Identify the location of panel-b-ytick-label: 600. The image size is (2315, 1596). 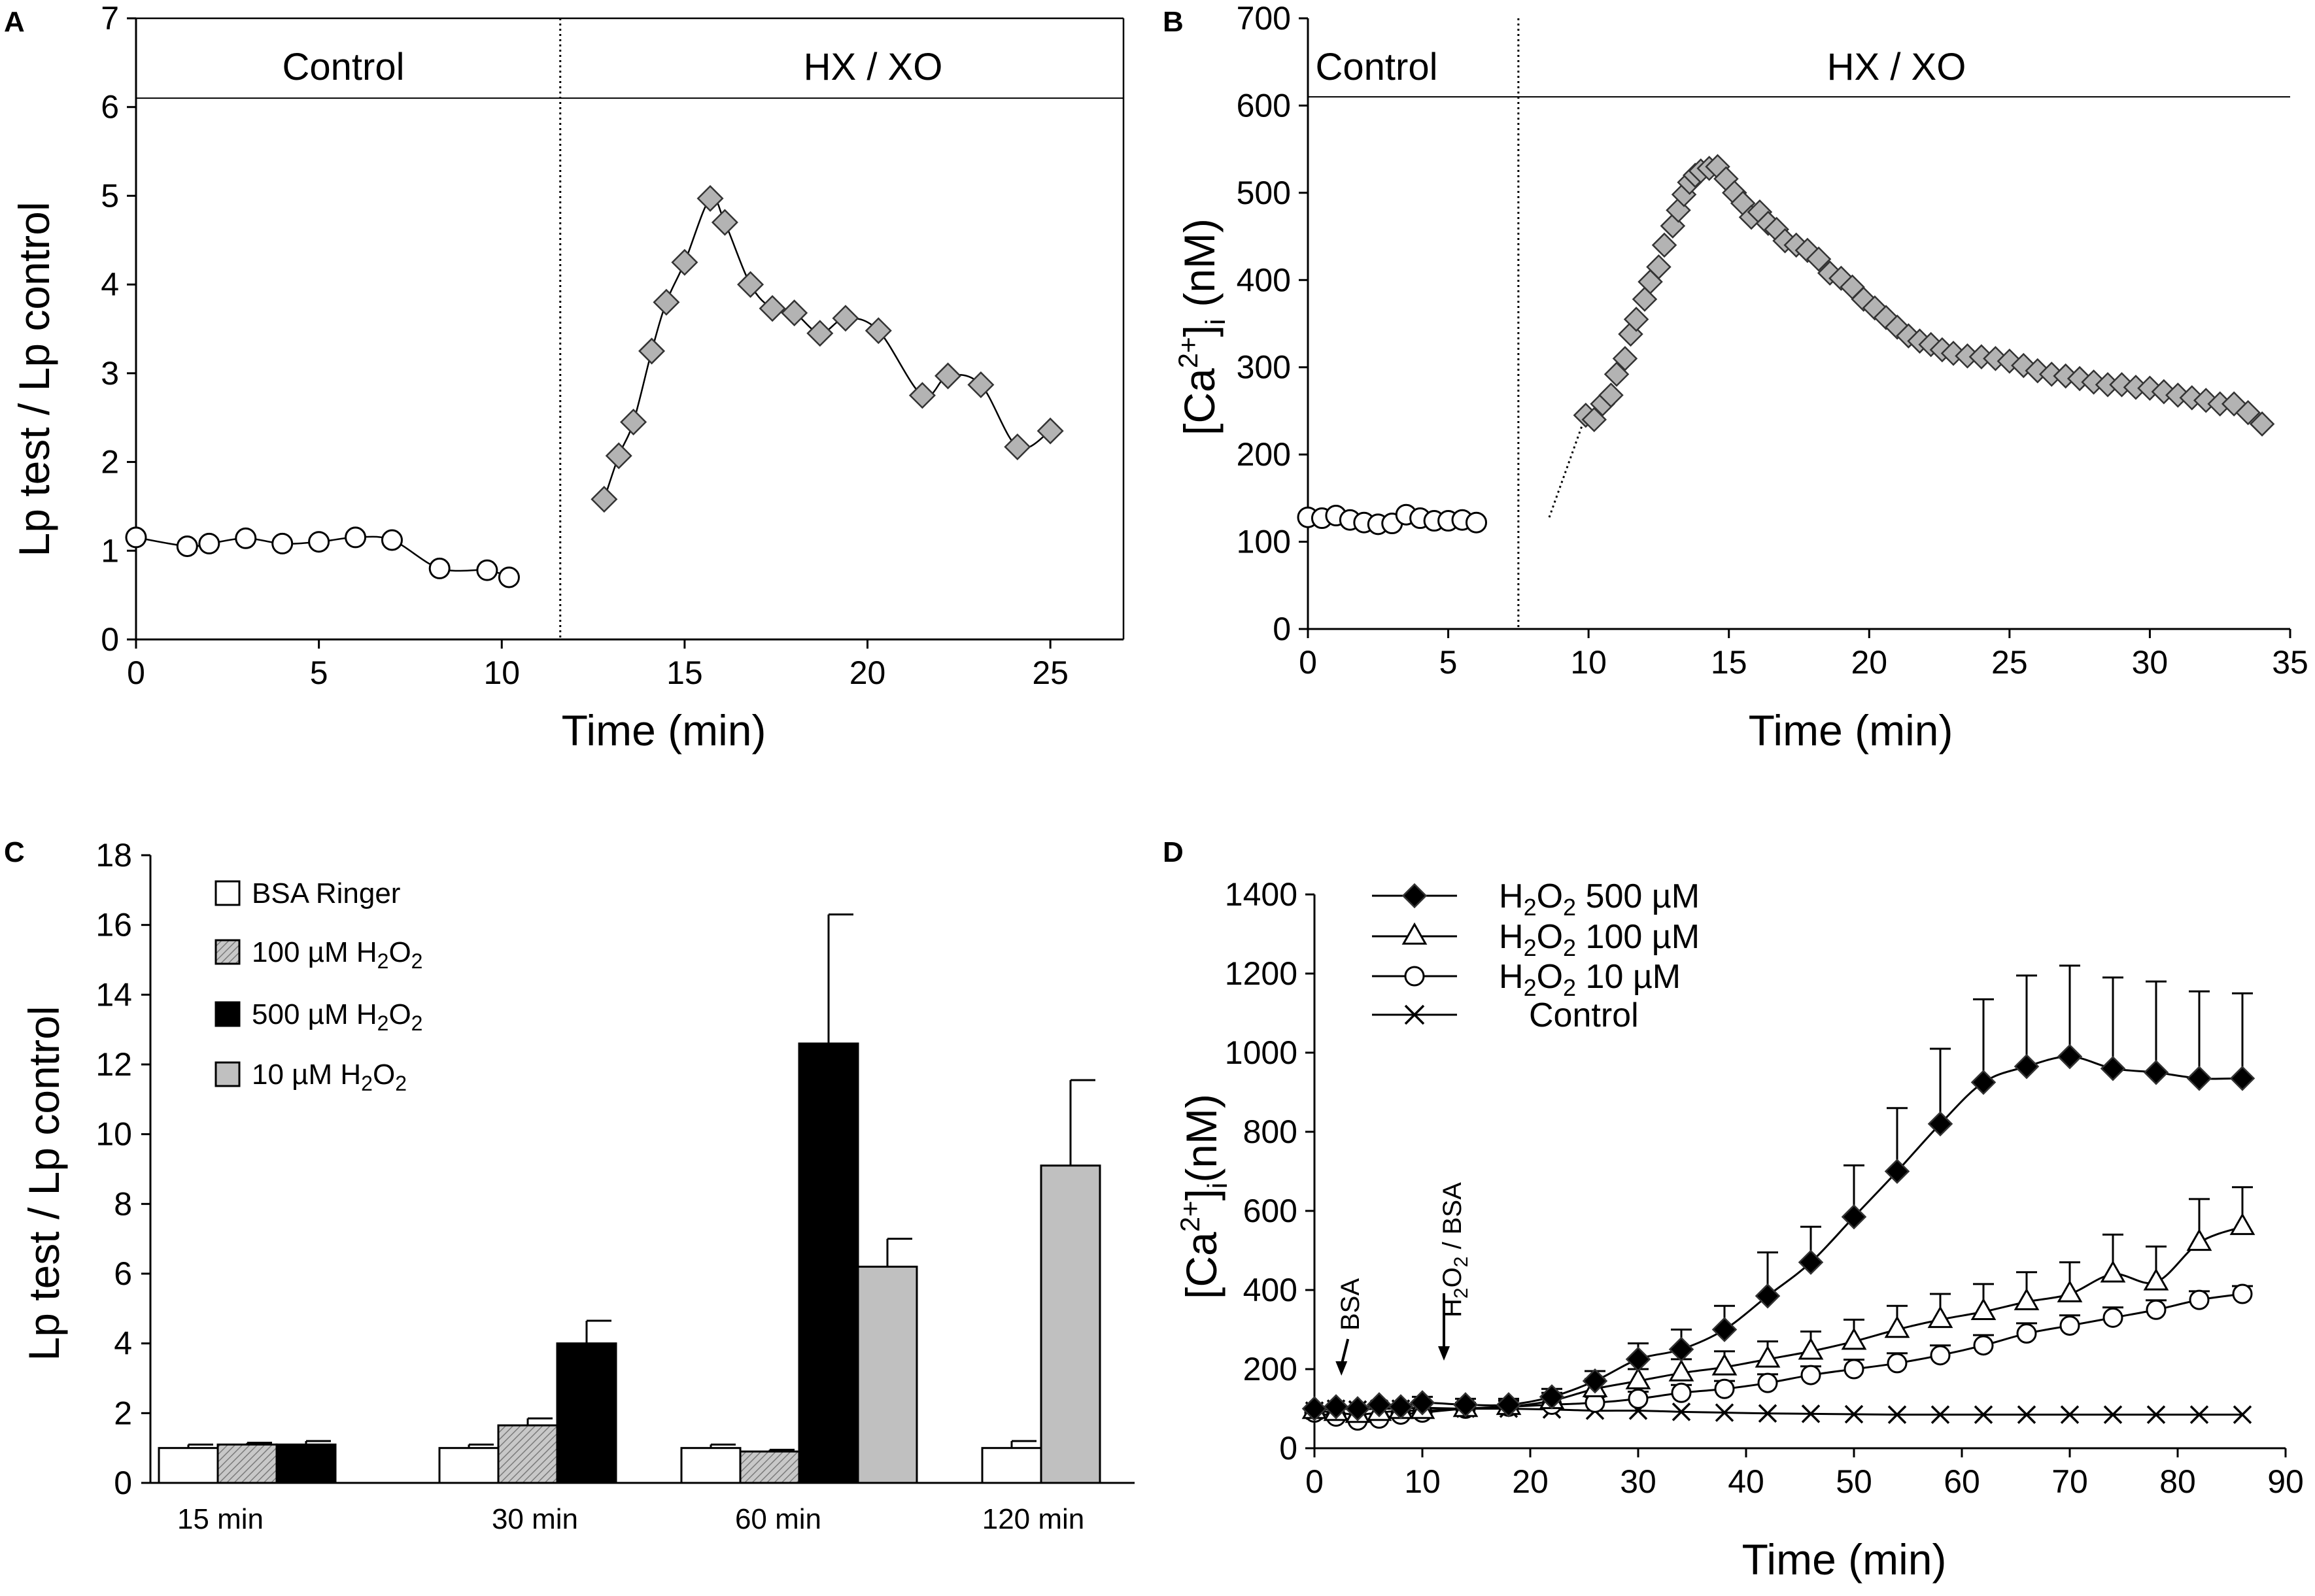
(1264, 106).